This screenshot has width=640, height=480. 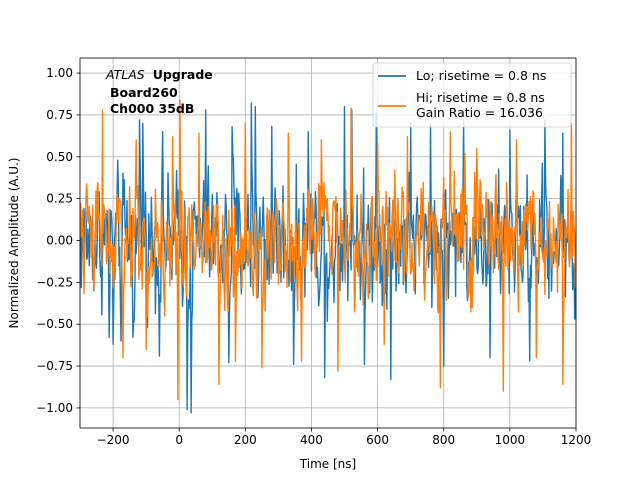 I want to click on x-tick-label: 1200, so click(x=576, y=440).